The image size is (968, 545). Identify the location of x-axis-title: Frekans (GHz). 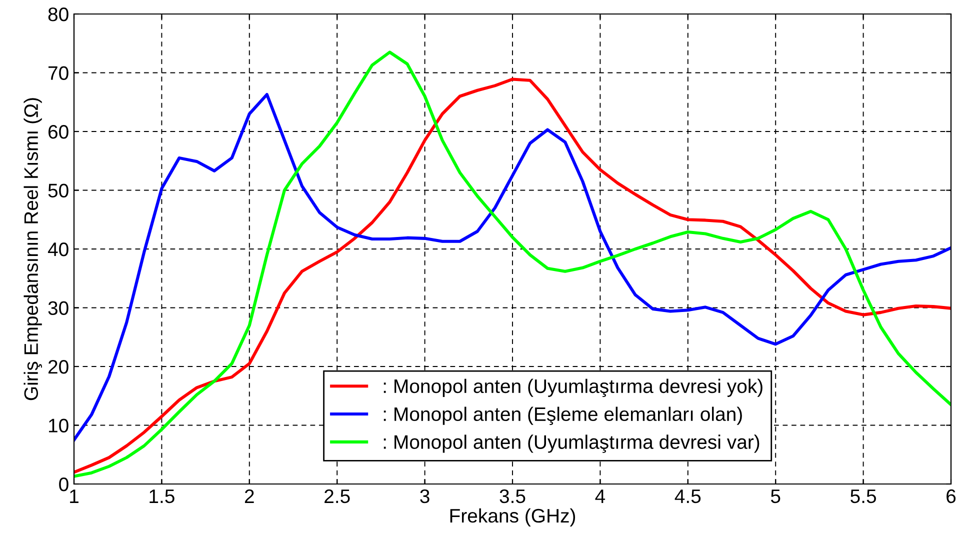
(513, 517).